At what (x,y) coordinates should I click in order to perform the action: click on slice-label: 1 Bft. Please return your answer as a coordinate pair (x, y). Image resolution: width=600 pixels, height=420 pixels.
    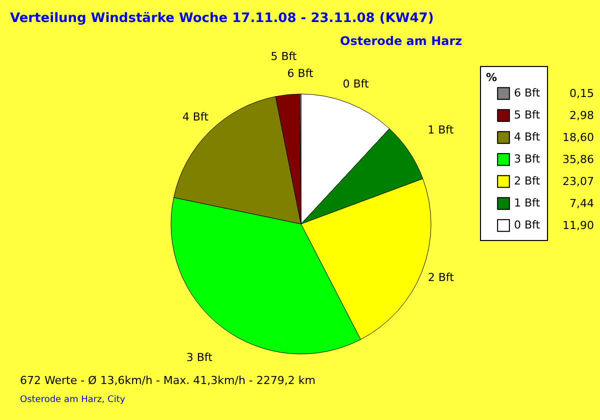
    Looking at the image, I should click on (441, 130).